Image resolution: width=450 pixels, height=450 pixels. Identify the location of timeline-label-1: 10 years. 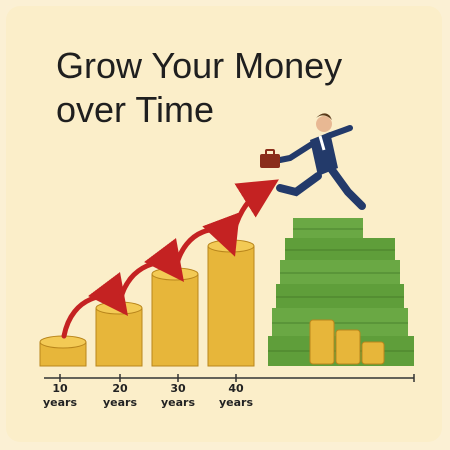
(60, 395).